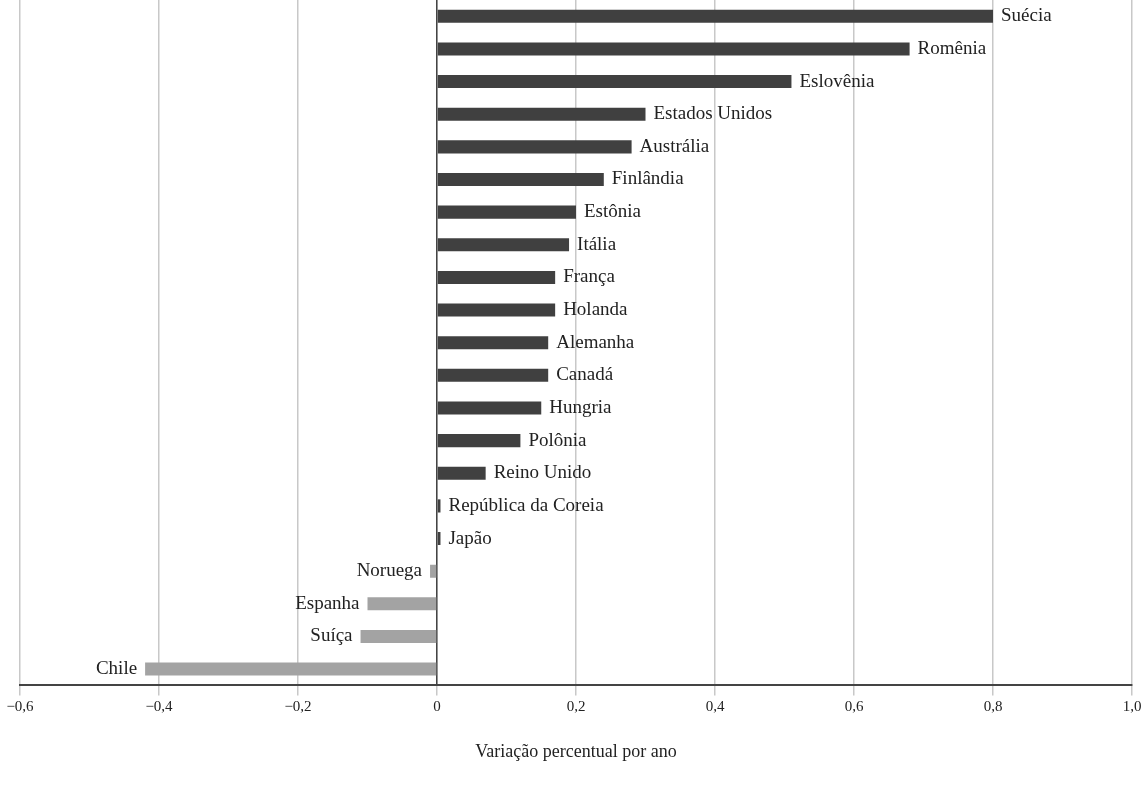  I want to click on y-tick-label: República da Coreia, so click(526, 504).